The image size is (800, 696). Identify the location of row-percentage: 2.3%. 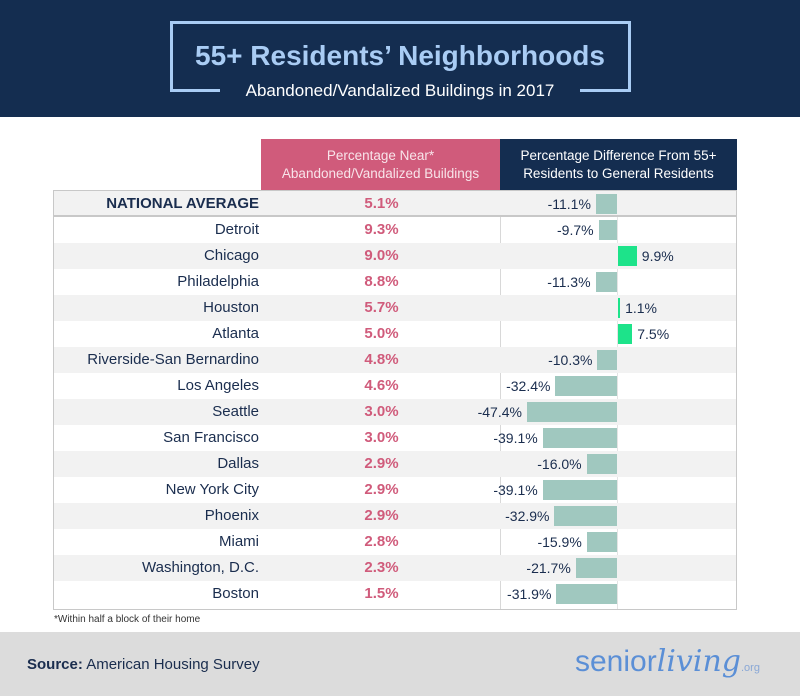
(381, 567).